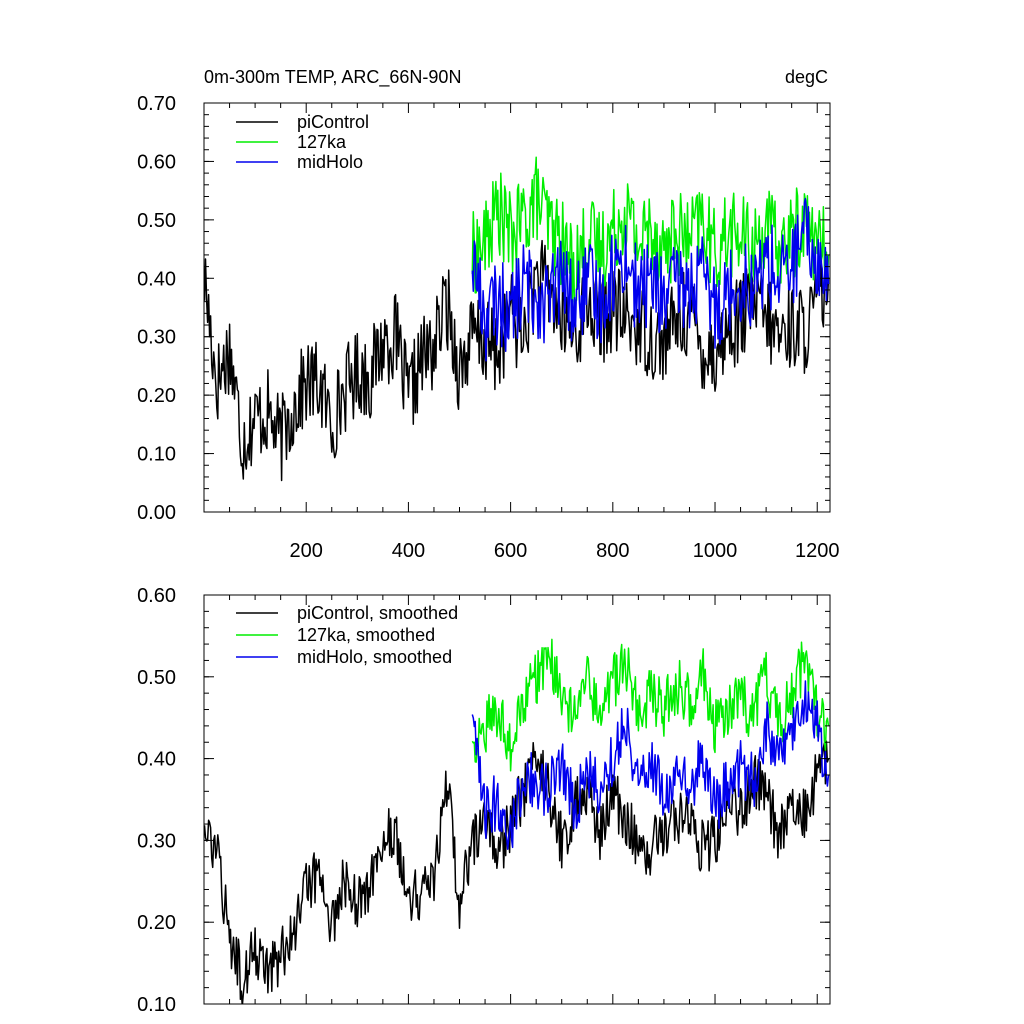 The height and width of the screenshot is (1024, 1024). What do you see at coordinates (650, 231) in the screenshot?
I see `series-line-127ka` at bounding box center [650, 231].